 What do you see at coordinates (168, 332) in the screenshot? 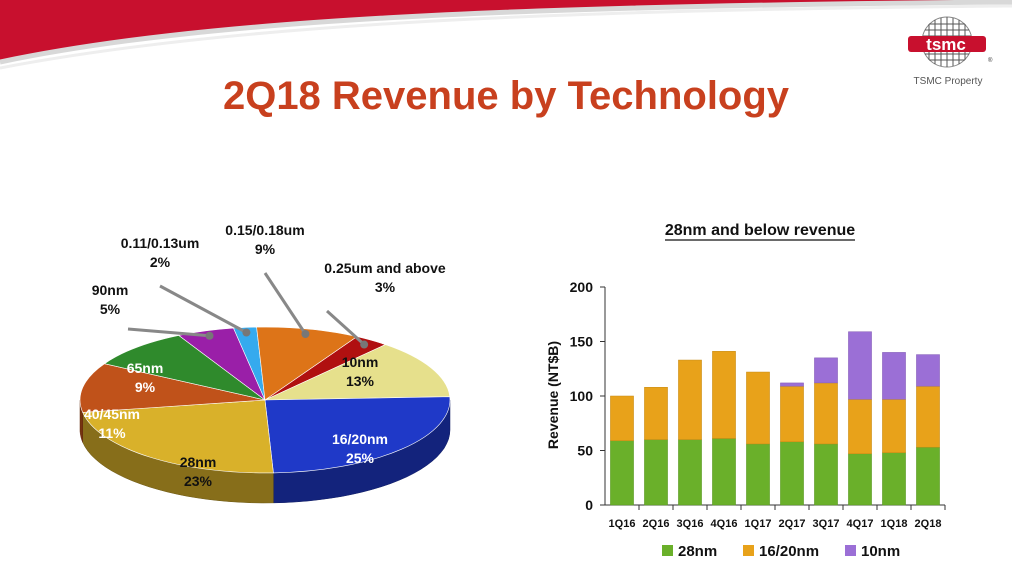
I see `leader-line-90nm` at bounding box center [168, 332].